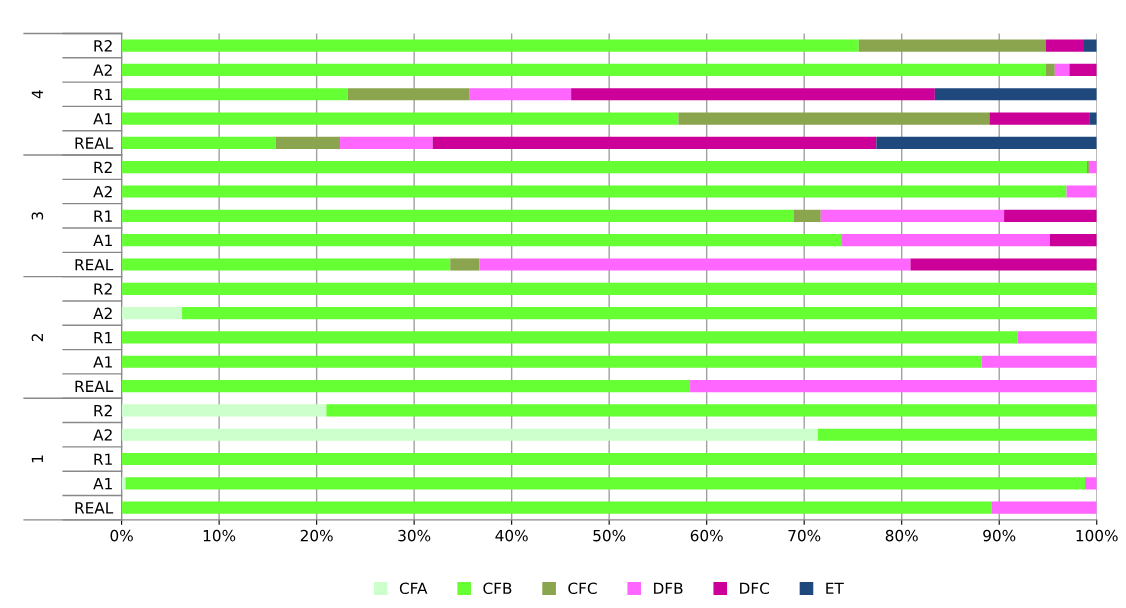 This screenshot has width=1126, height=608. What do you see at coordinates (414, 535) in the screenshot?
I see `x-tick-label: 30%` at bounding box center [414, 535].